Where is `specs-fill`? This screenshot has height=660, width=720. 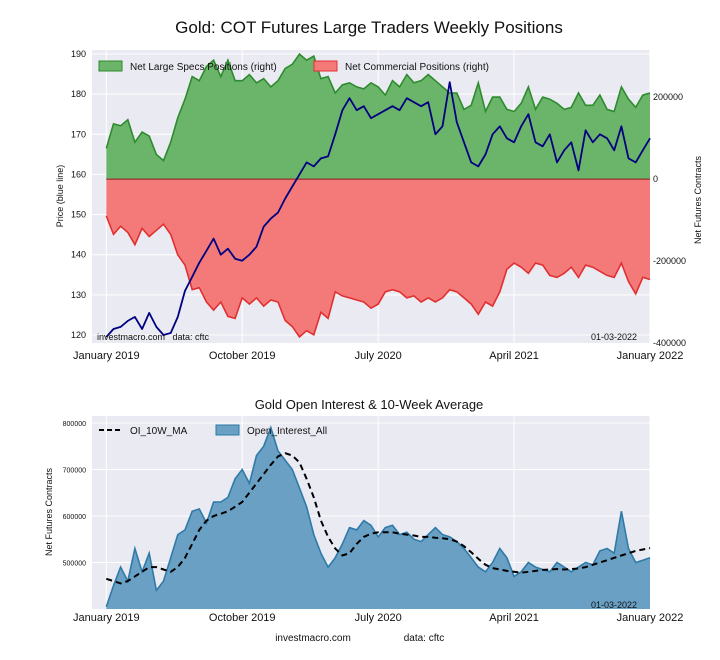 specs-fill is located at coordinates (378, 117).